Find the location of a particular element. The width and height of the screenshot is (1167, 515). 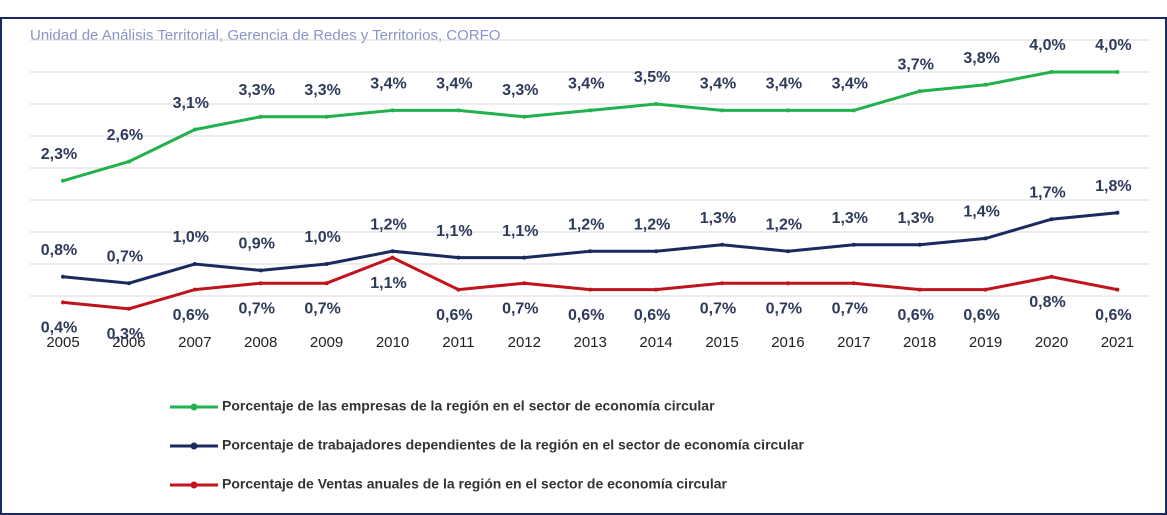

x-tick-label: 2013 is located at coordinates (590, 342).